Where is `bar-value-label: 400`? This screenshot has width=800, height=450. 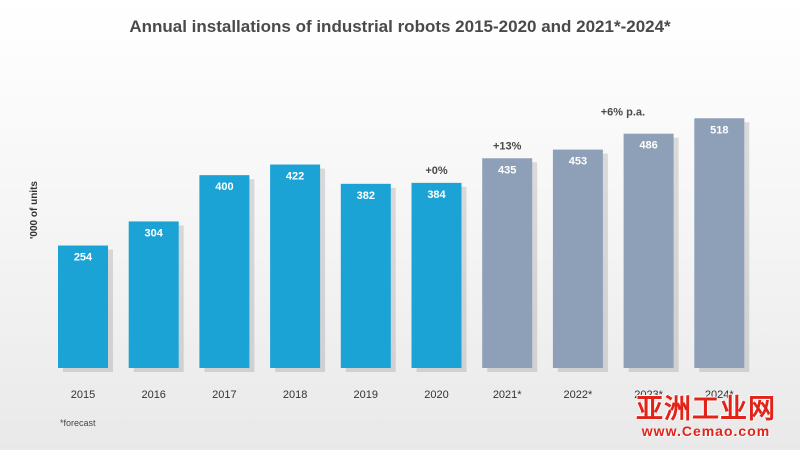
bar-value-label: 400 is located at coordinates (224, 187).